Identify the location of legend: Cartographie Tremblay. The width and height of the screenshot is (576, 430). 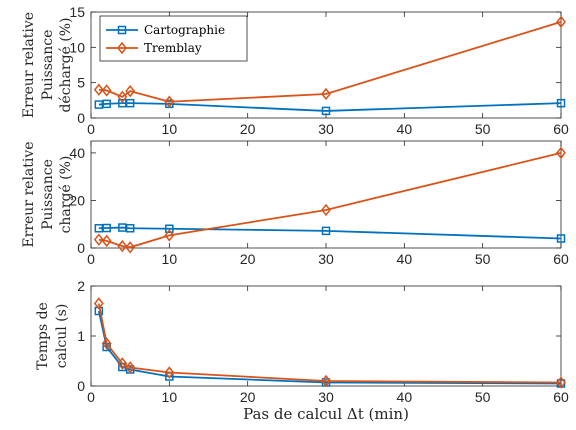
(173, 38).